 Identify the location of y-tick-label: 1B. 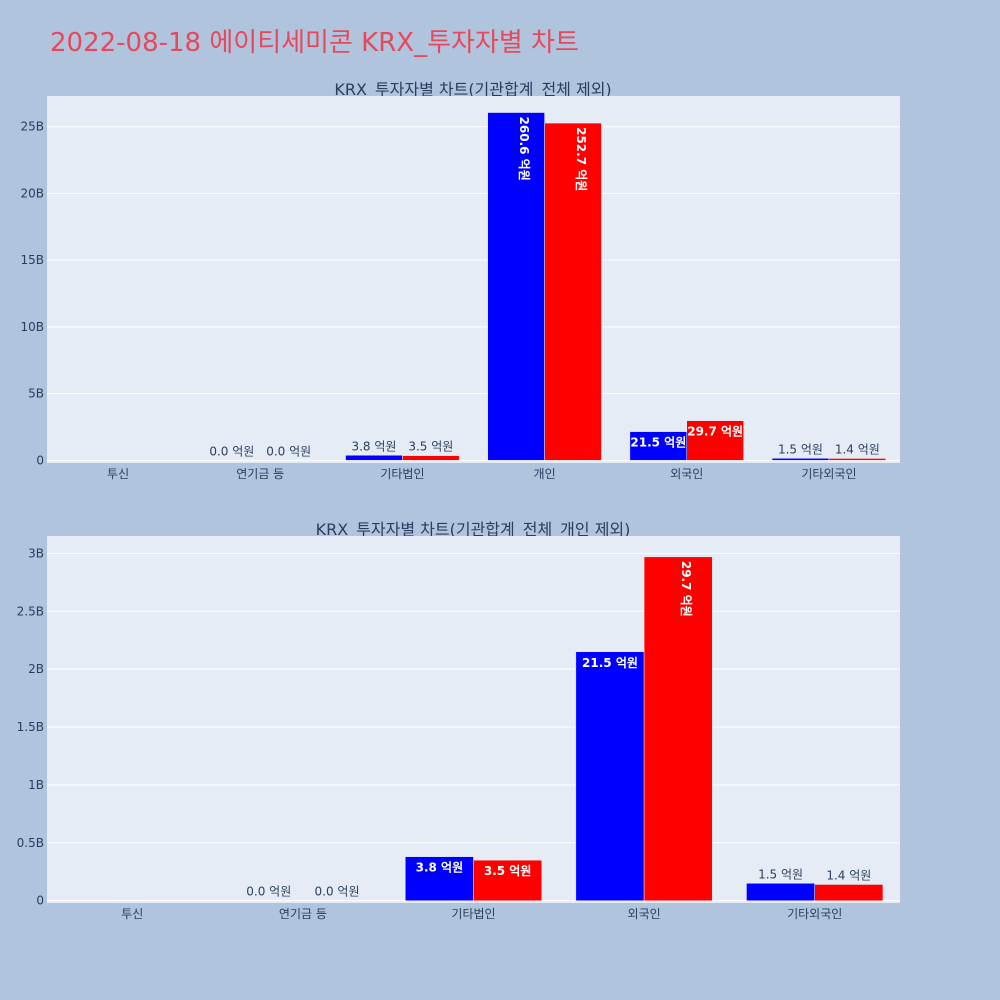
(36, 785).